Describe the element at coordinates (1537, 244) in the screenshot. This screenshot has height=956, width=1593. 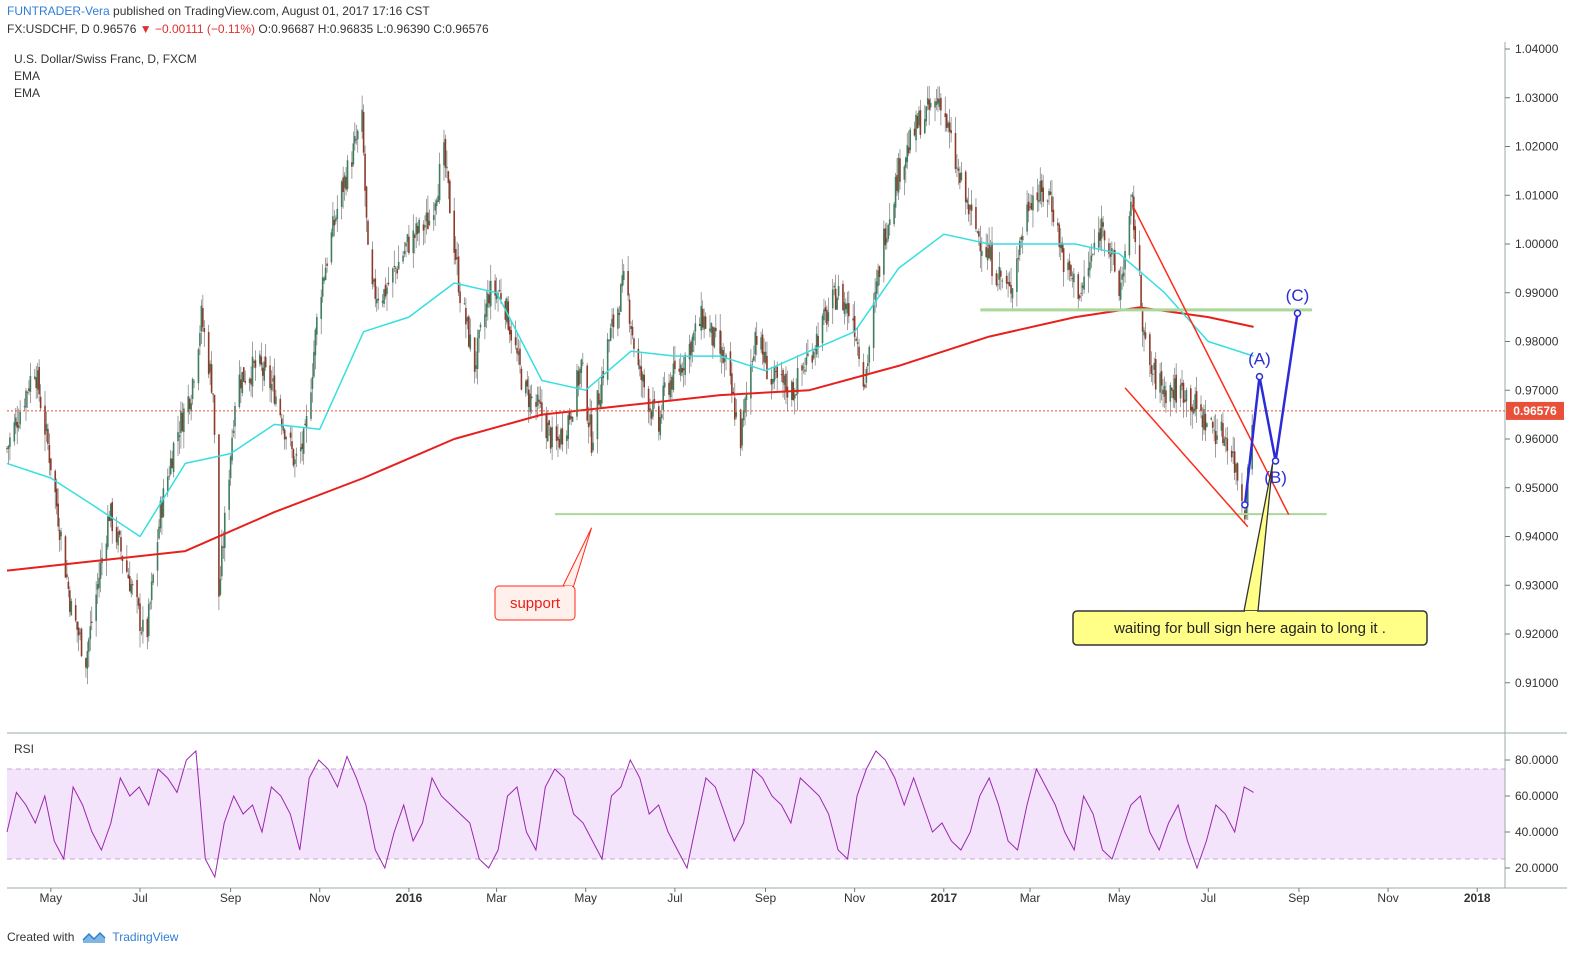
I see `price-tick-label: 1.00000` at that location.